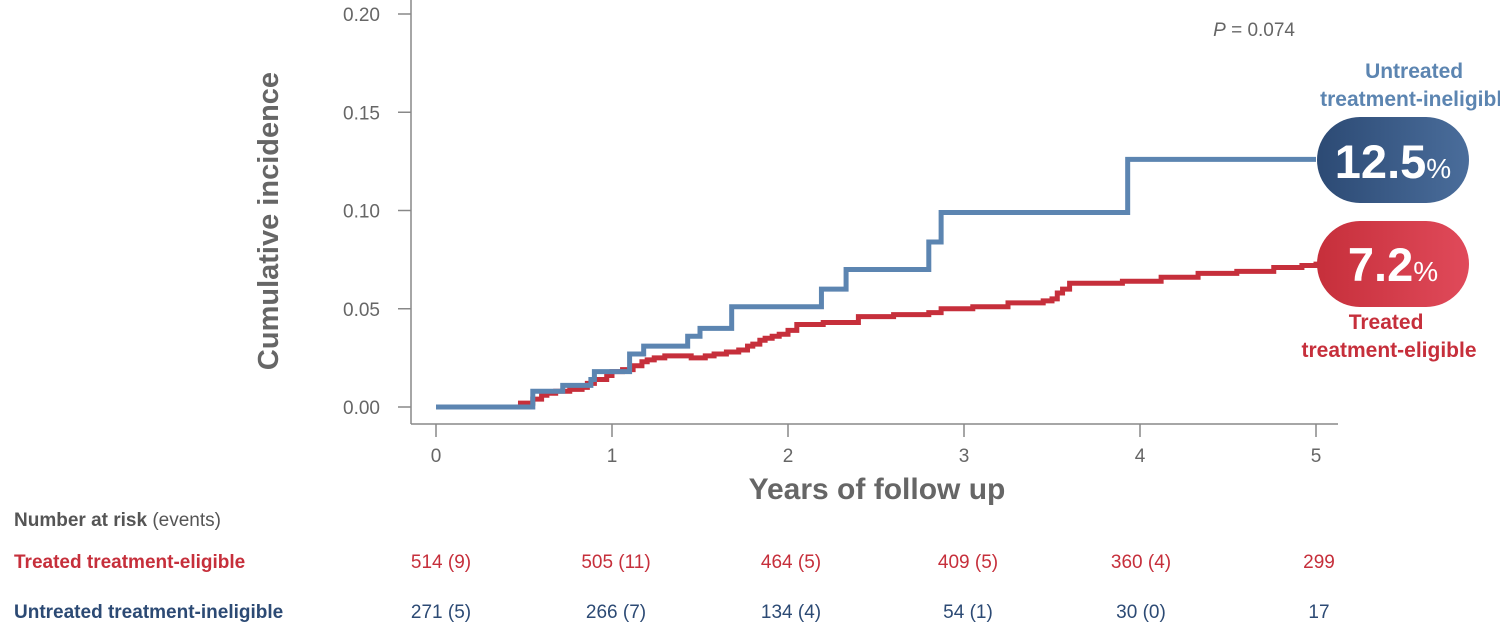 This screenshot has width=1500, height=644. Describe the element at coordinates (441, 562) in the screenshot. I see `risk-cell: 514 (9)` at that location.